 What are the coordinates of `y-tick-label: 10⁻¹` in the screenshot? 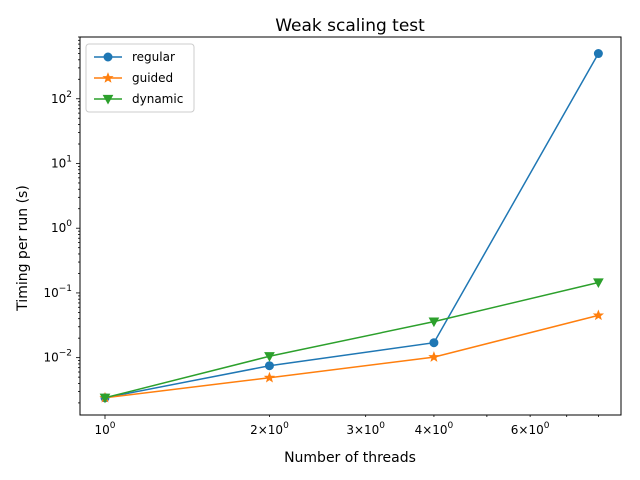 It's located at (57, 292).